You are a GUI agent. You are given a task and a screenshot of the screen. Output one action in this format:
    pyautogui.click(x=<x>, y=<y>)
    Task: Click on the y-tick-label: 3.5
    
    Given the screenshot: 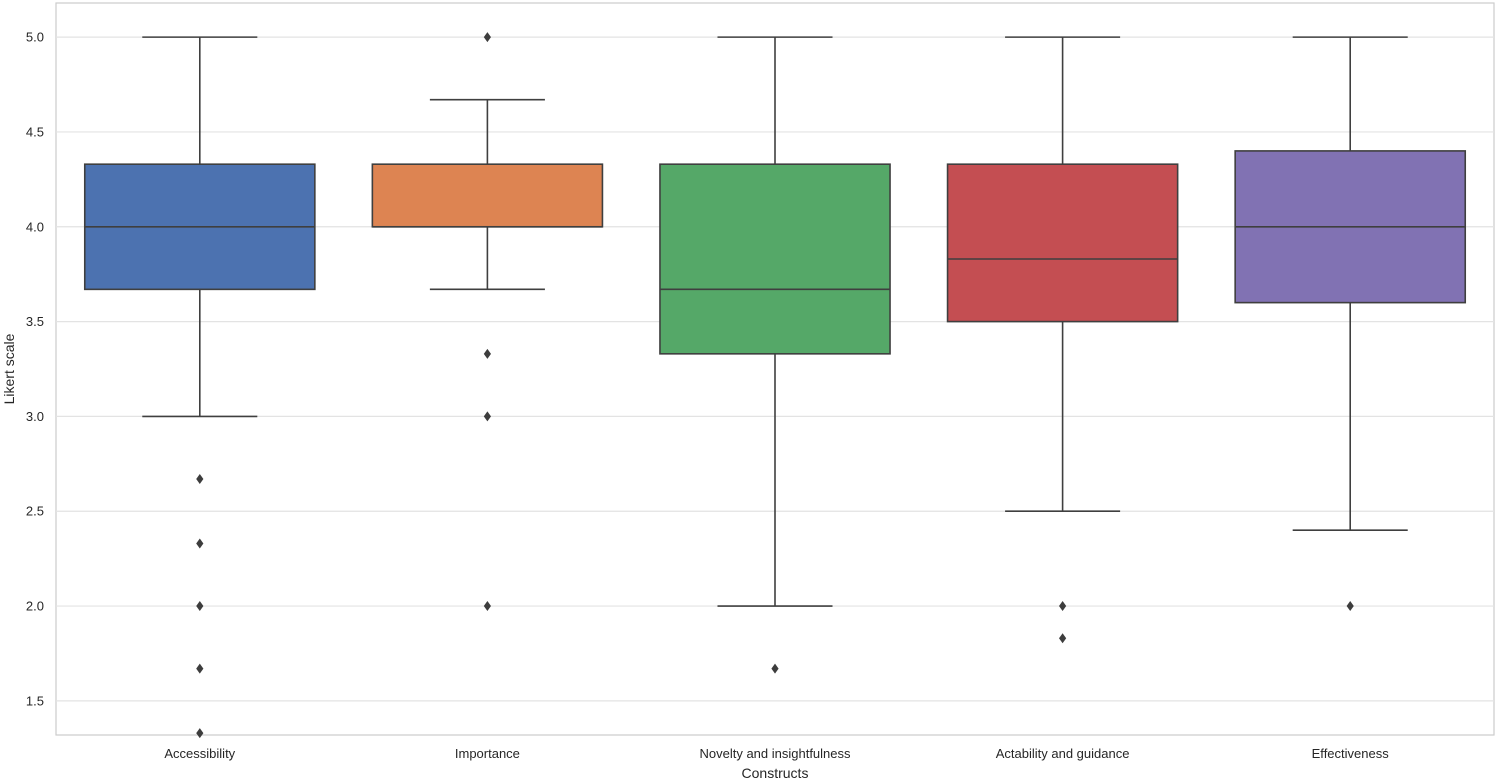 What is the action you would take?
    pyautogui.click(x=35, y=321)
    